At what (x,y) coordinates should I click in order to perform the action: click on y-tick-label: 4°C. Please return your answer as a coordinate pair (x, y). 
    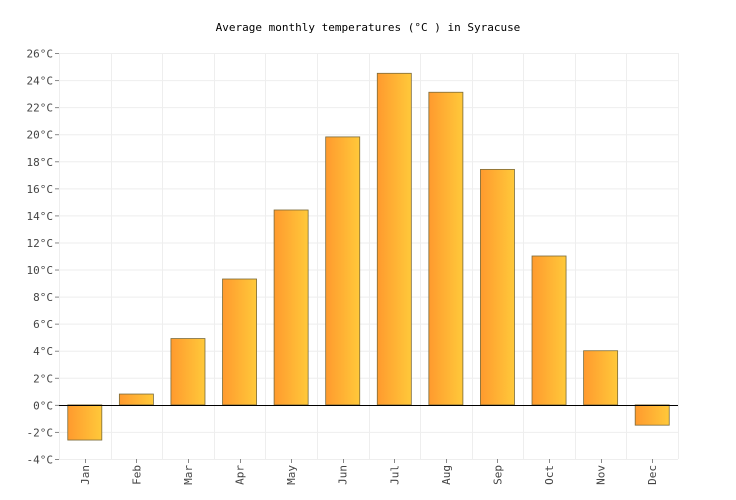
    Looking at the image, I should click on (43, 351).